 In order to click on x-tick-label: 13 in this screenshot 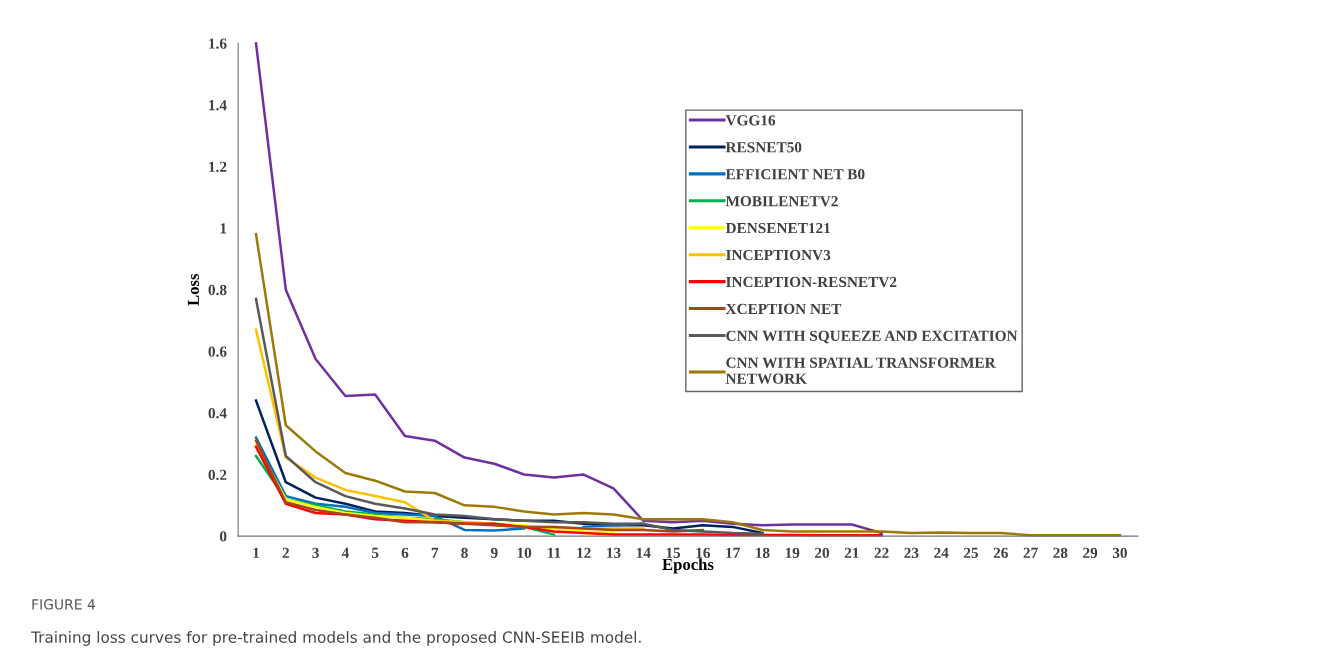, I will do `click(614, 552)`.